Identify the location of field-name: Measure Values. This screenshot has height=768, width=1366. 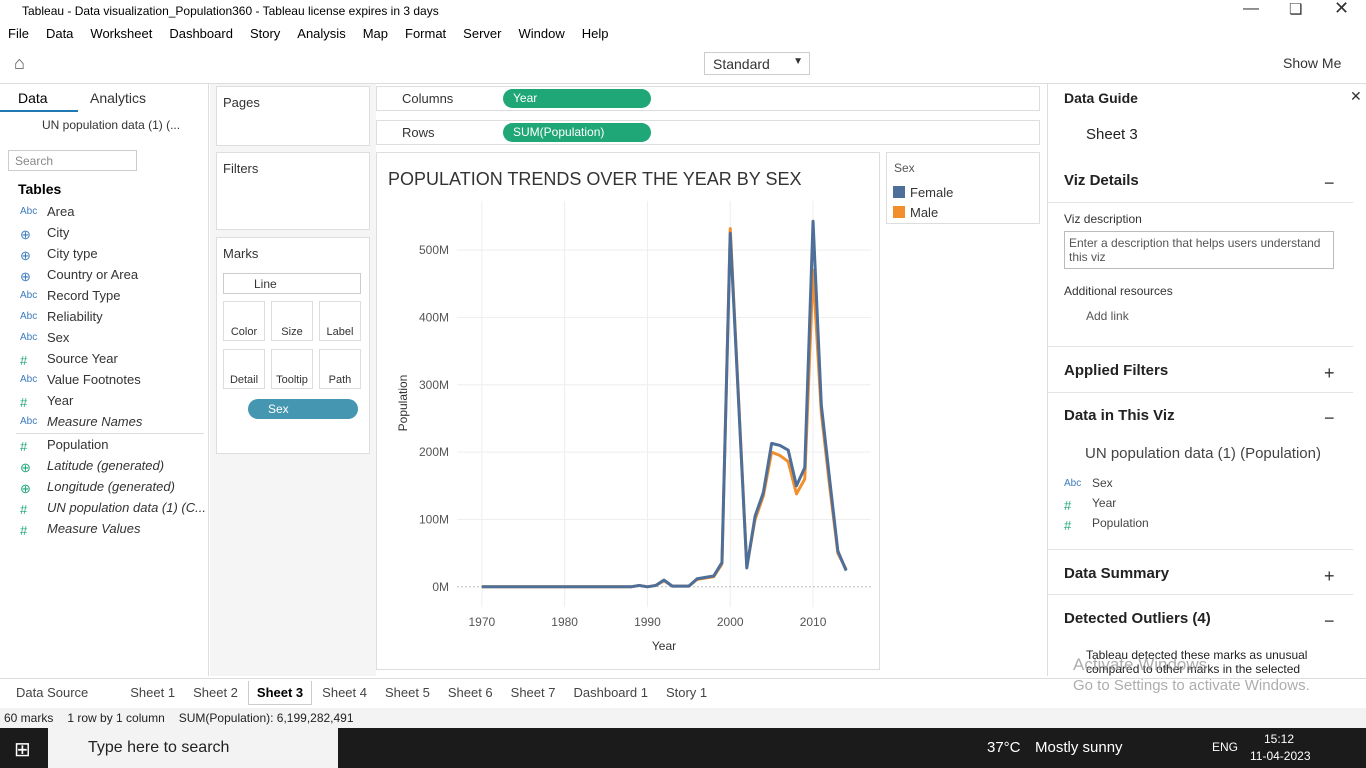
(94, 528).